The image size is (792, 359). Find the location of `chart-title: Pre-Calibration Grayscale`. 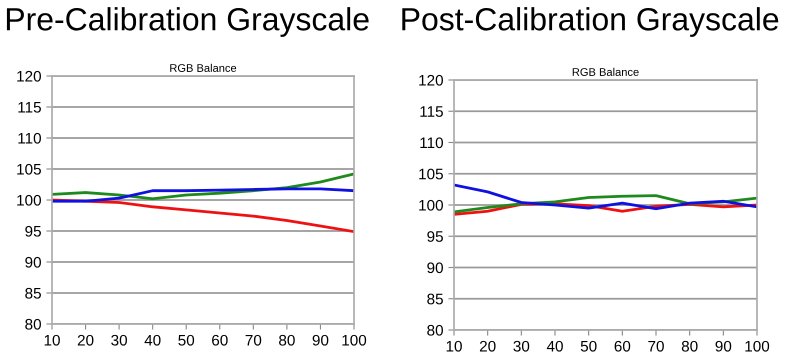

chart-title: Pre-Calibration Grayscale is located at coordinates (187, 22).